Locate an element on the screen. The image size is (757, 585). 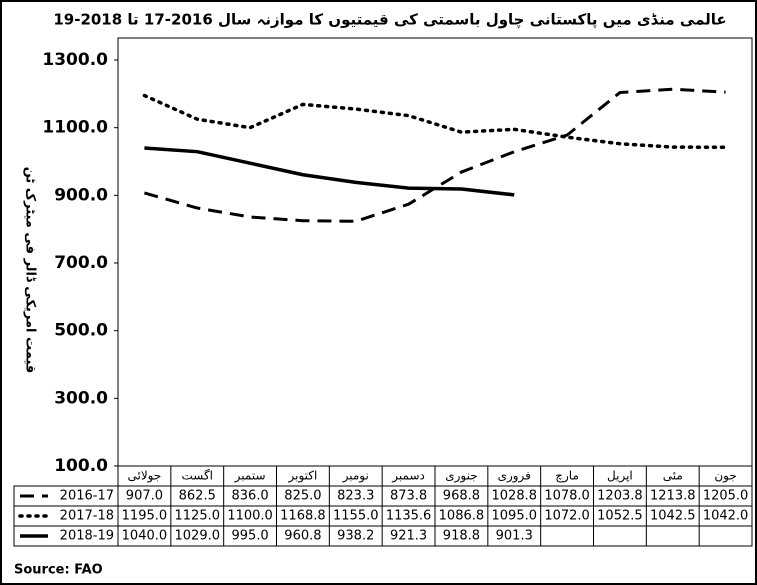
x-tick-label: جنوری is located at coordinates (461, 476).